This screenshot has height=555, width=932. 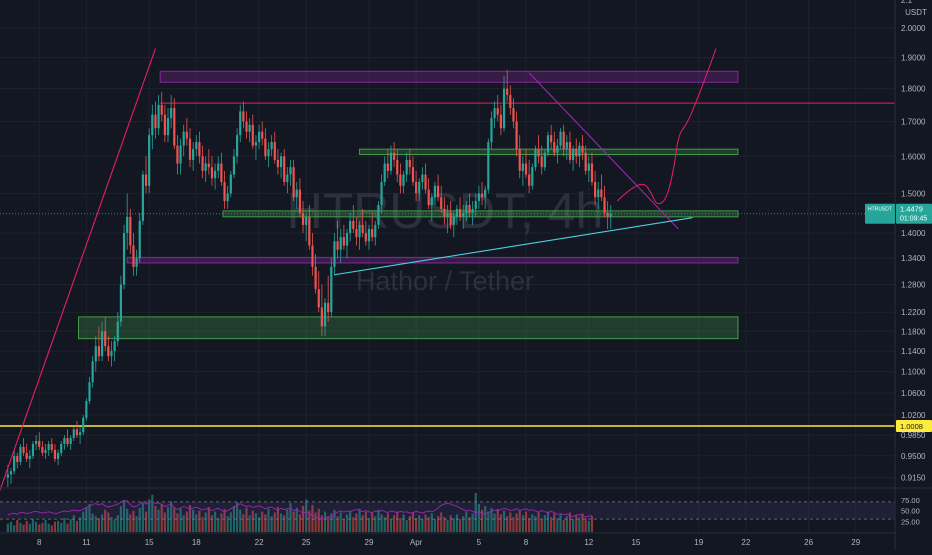 What do you see at coordinates (913, 28) in the screenshot?
I see `price-tick-label: 2.0000` at bounding box center [913, 28].